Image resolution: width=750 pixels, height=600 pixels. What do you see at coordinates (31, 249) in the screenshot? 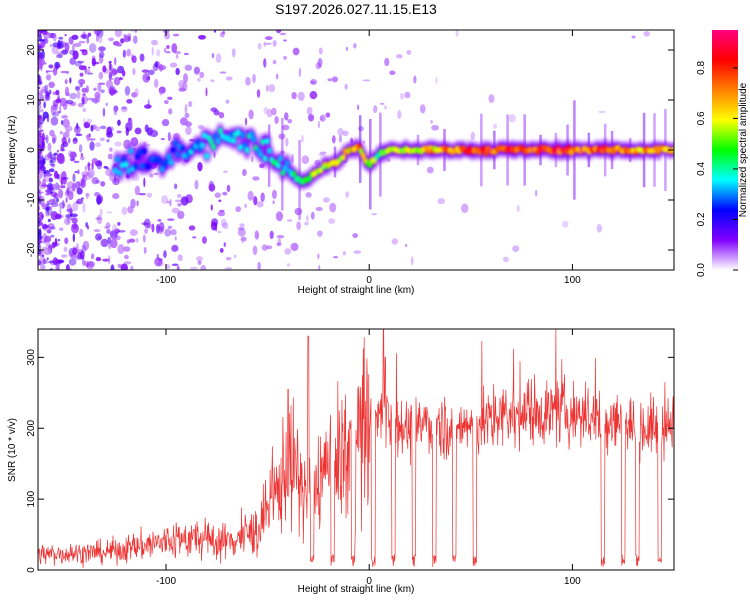
I see `spectrogram-y-tick-label: -20` at bounding box center [31, 249].